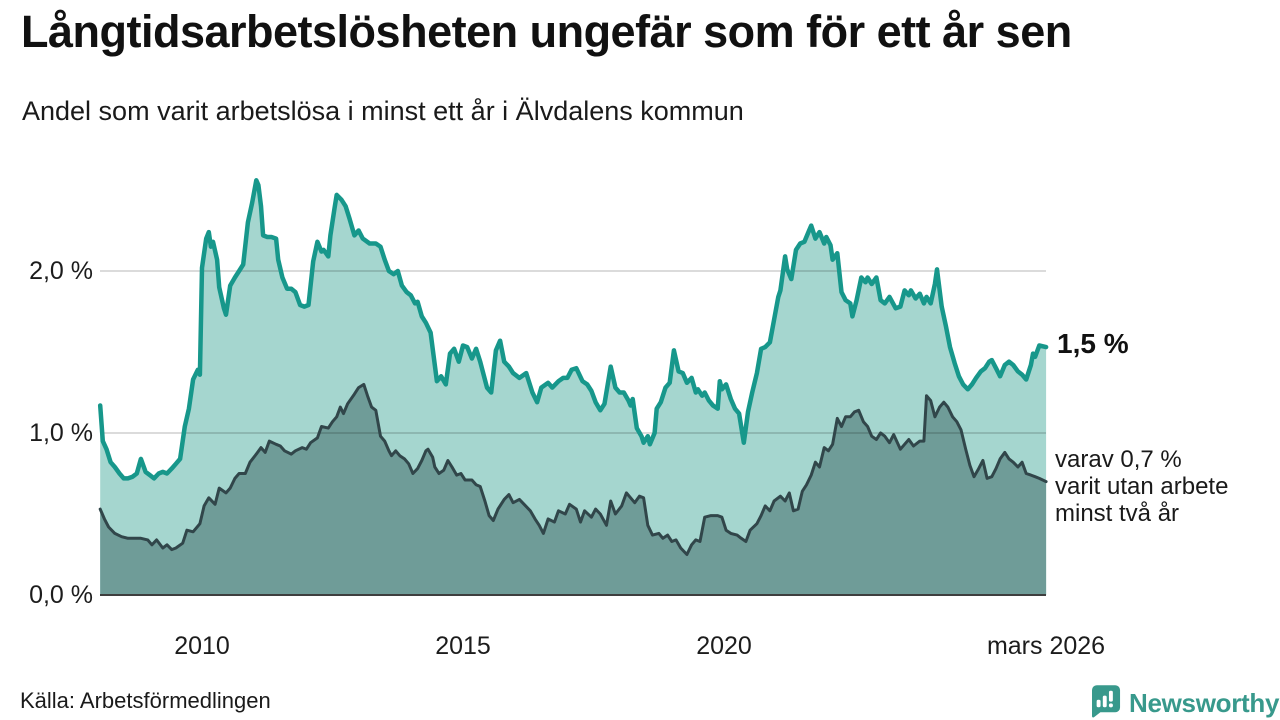 Image resolution: width=1280 pixels, height=720 pixels. Describe the element at coordinates (1046, 646) in the screenshot. I see `x-axis-tick-label: mars 2026` at that location.